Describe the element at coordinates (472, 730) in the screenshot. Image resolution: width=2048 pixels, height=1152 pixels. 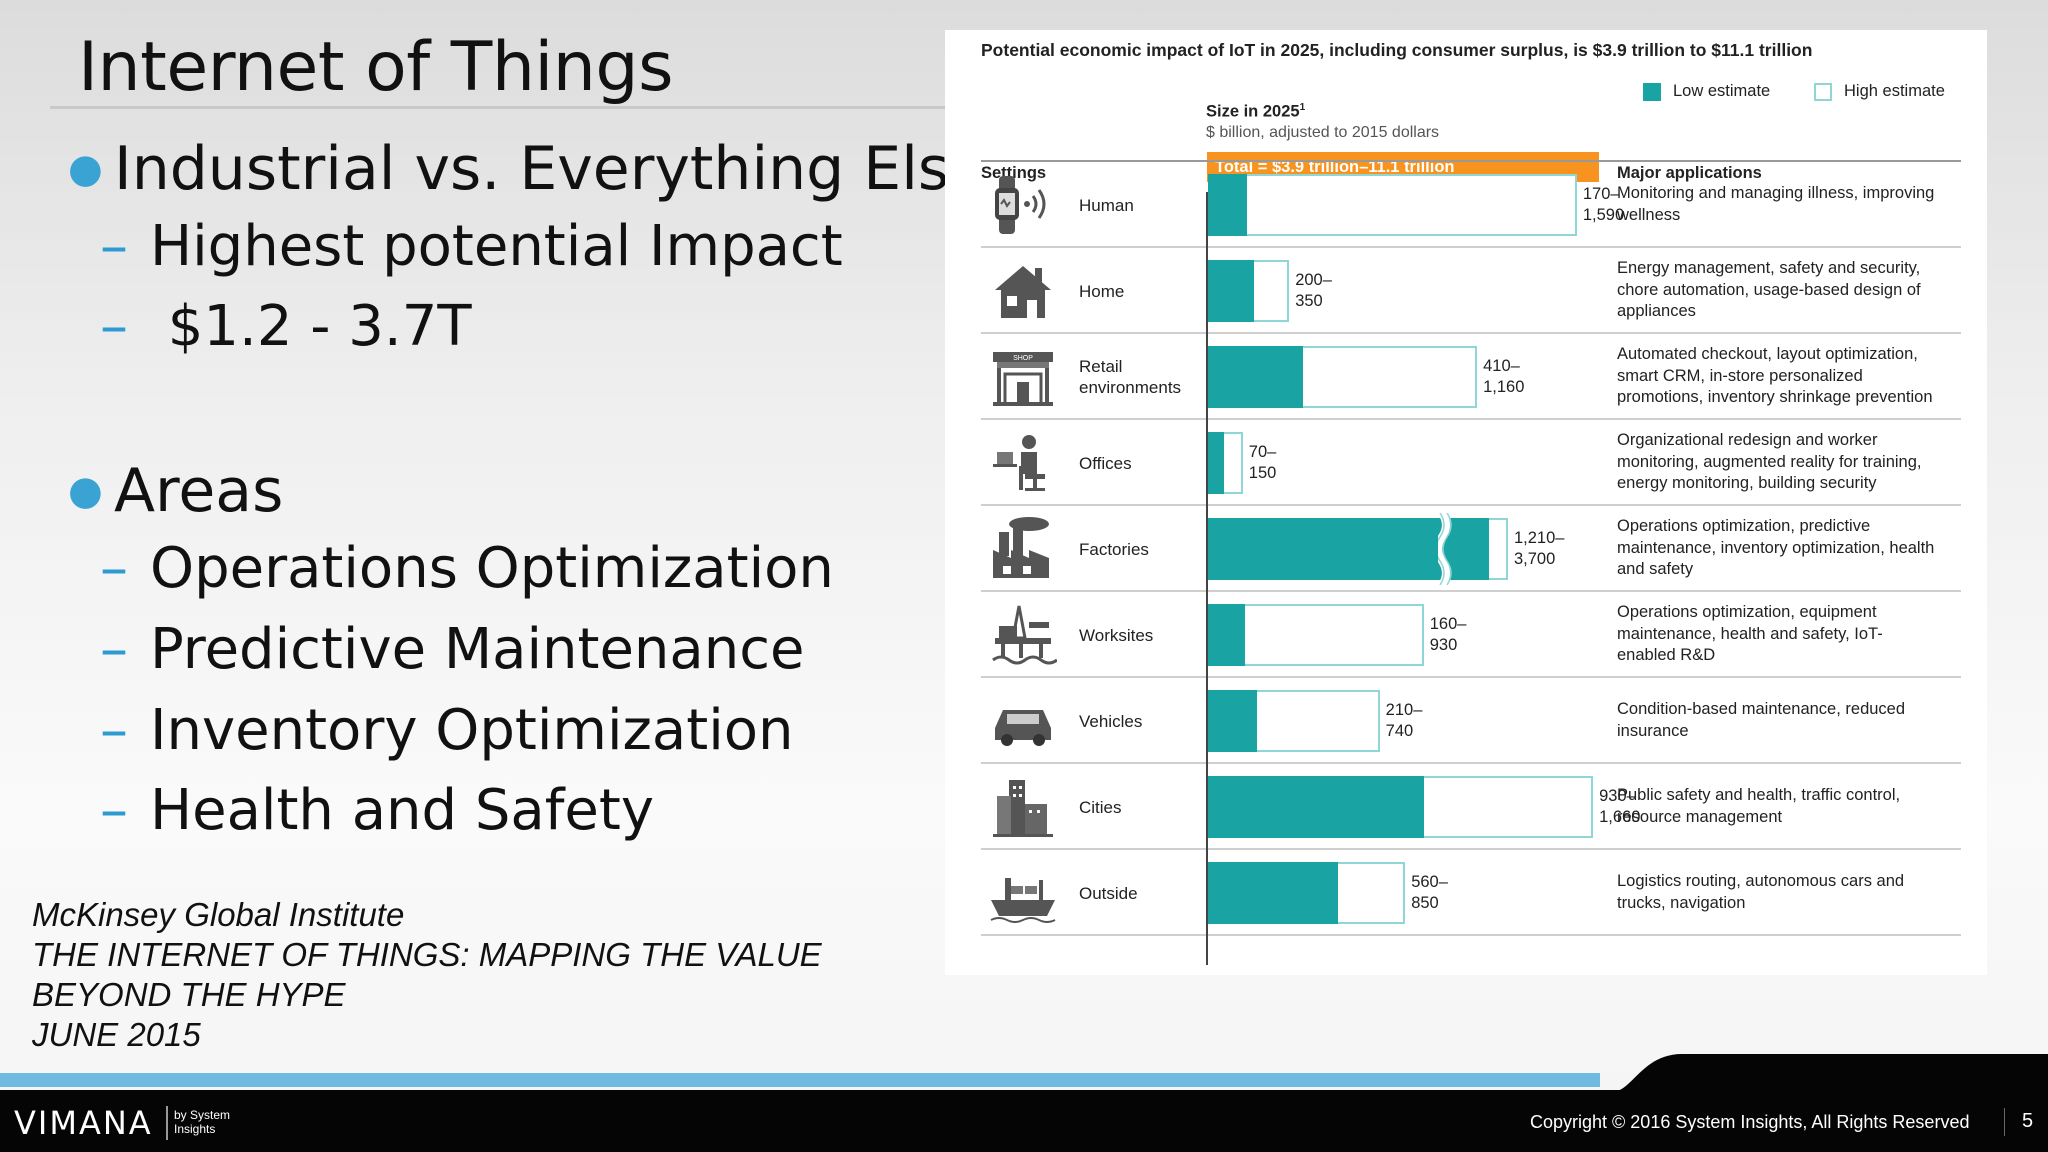
I see `sub-bullet-text: Inventory Optimization` at that location.